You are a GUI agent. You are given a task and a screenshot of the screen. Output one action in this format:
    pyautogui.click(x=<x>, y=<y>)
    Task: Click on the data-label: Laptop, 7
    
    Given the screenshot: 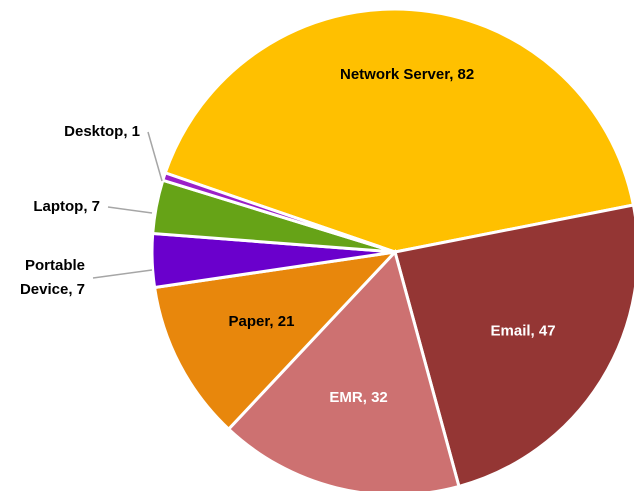 What is the action you would take?
    pyautogui.click(x=66, y=206)
    